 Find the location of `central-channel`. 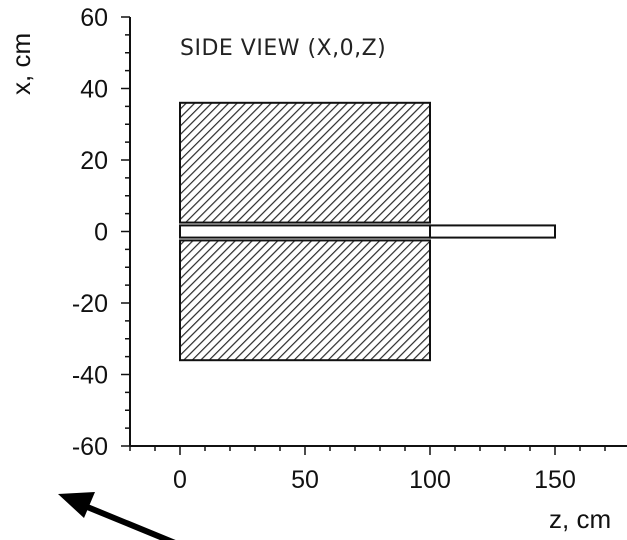

central-channel is located at coordinates (305, 231).